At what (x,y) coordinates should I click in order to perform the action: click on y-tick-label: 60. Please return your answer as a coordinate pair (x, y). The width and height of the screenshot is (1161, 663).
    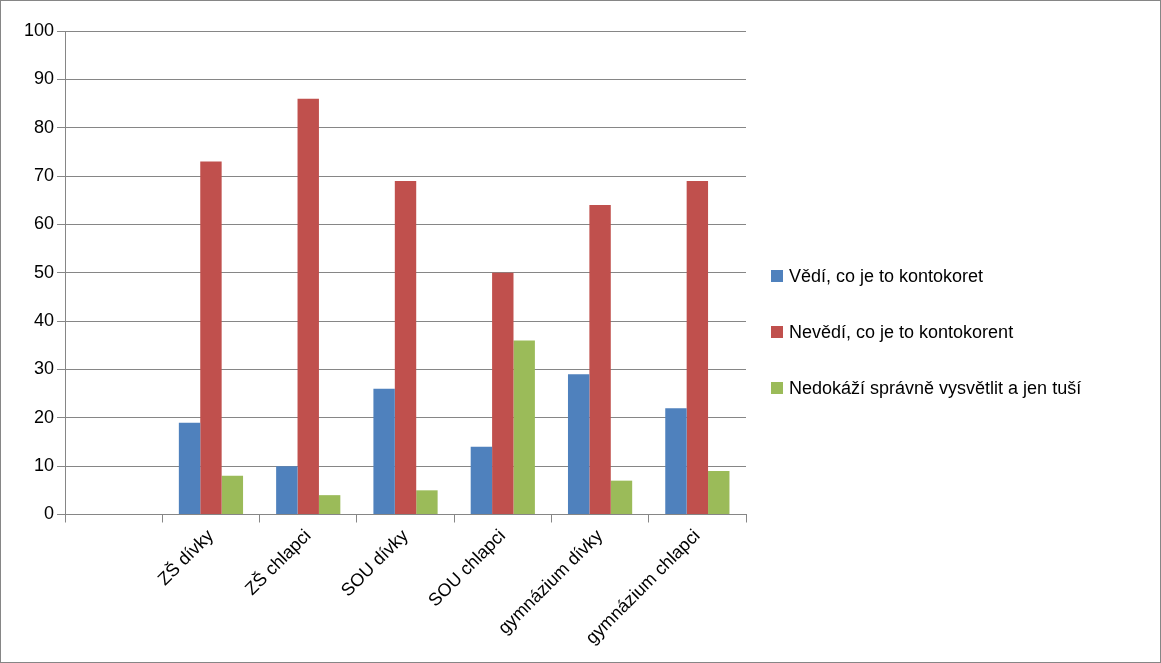
    Looking at the image, I should click on (44, 223).